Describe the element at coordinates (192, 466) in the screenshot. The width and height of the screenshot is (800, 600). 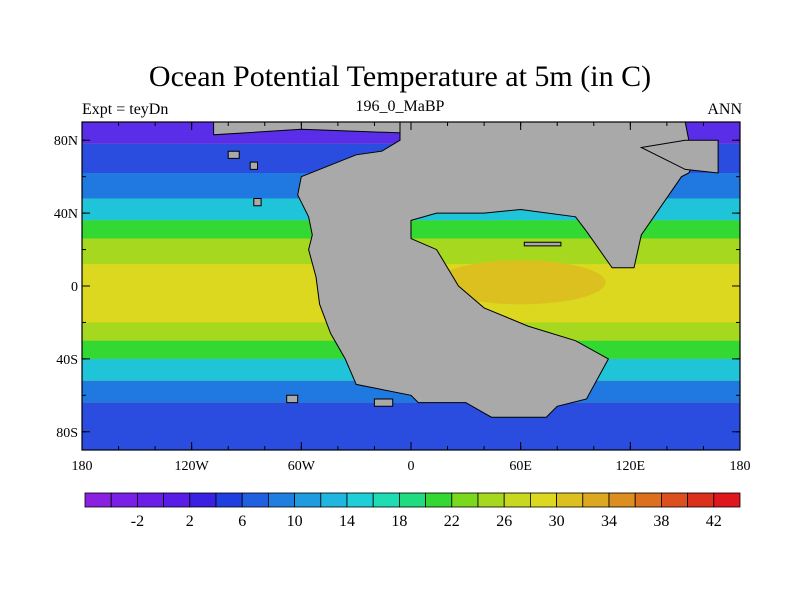
I see `x-tick-label: 120W` at that location.